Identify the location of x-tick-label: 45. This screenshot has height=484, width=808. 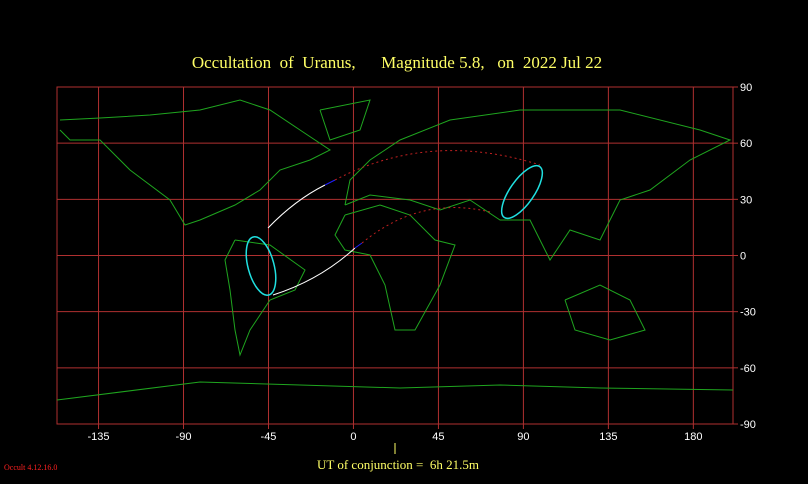
(438, 437).